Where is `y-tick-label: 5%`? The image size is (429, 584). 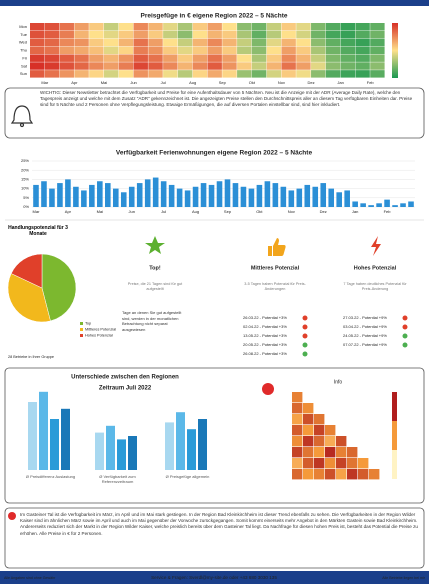
y-tick-label: 5% is located at coordinates (26, 197).